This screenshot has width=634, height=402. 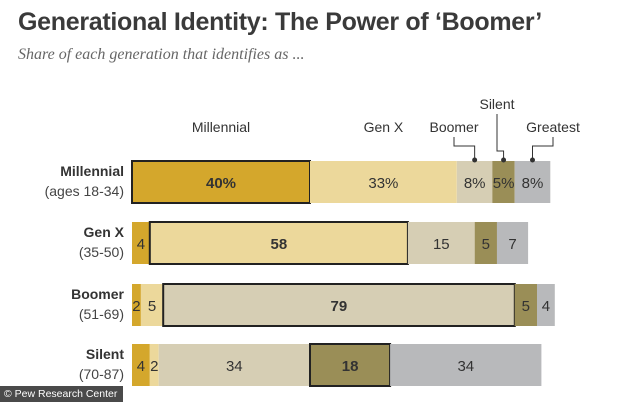 I want to click on row-label-silent: Silent, so click(x=105, y=354).